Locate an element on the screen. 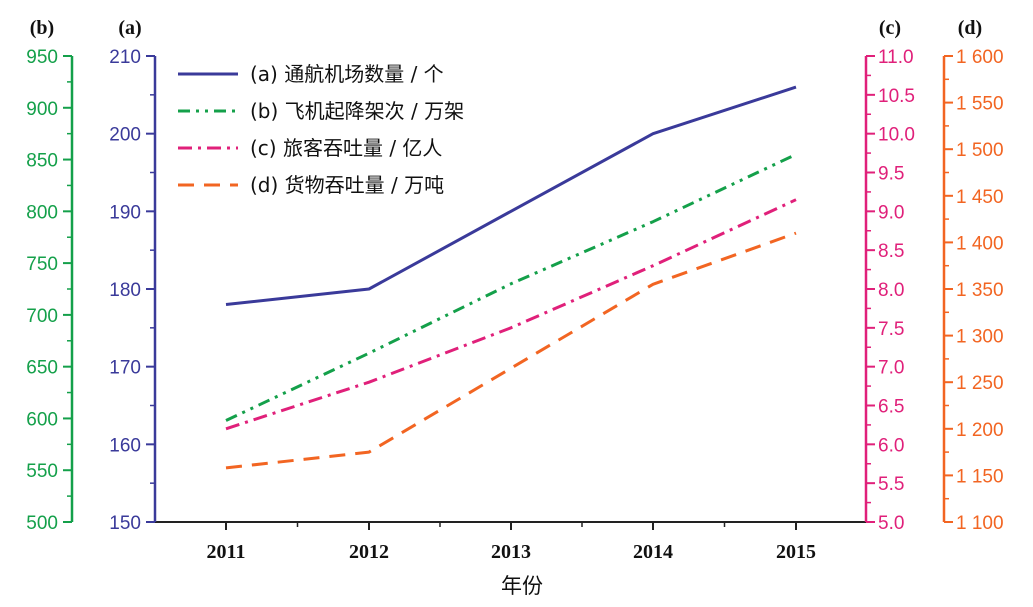 The image size is (1033, 607). y-tick-label-c: 5.0 is located at coordinates (891, 523).